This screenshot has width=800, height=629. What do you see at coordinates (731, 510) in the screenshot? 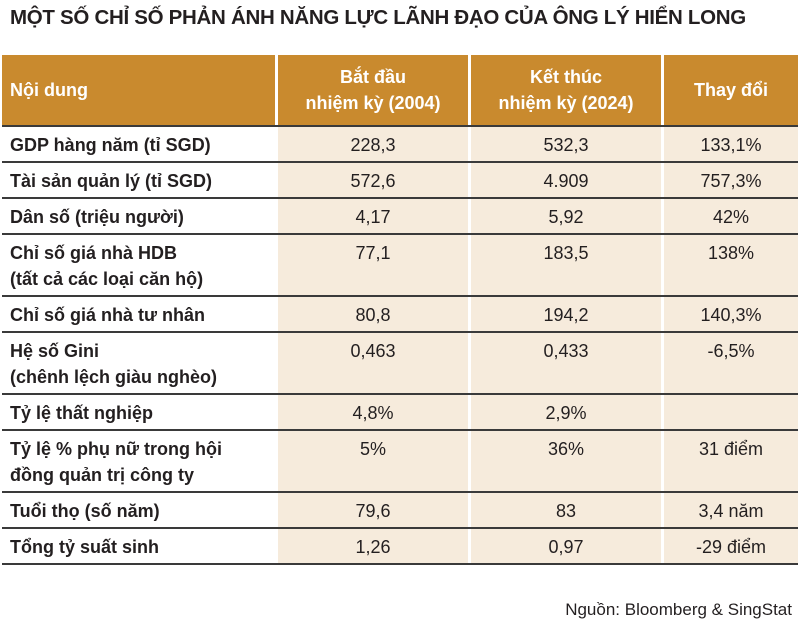
I see `table-cell: 3,4 năm` at bounding box center [731, 510].